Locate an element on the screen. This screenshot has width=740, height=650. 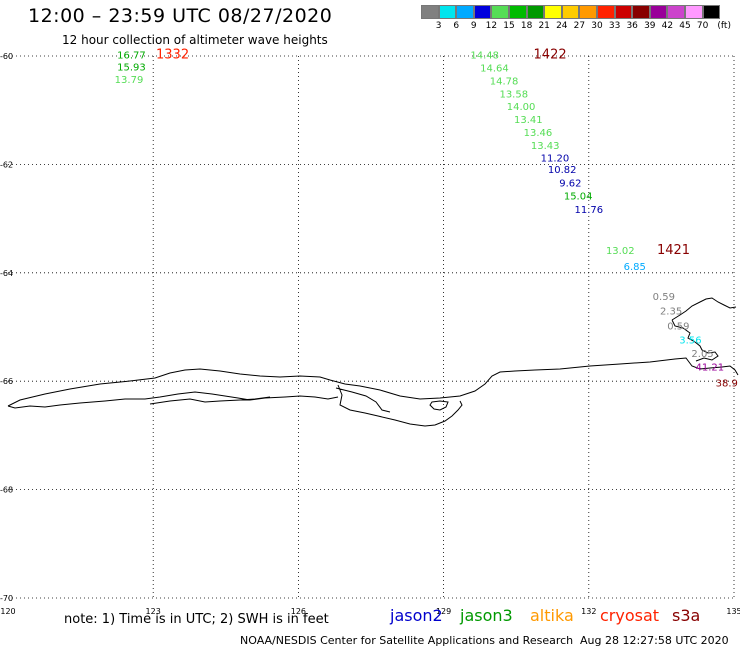
lon-tick-label: 123 is located at coordinates (153, 611).